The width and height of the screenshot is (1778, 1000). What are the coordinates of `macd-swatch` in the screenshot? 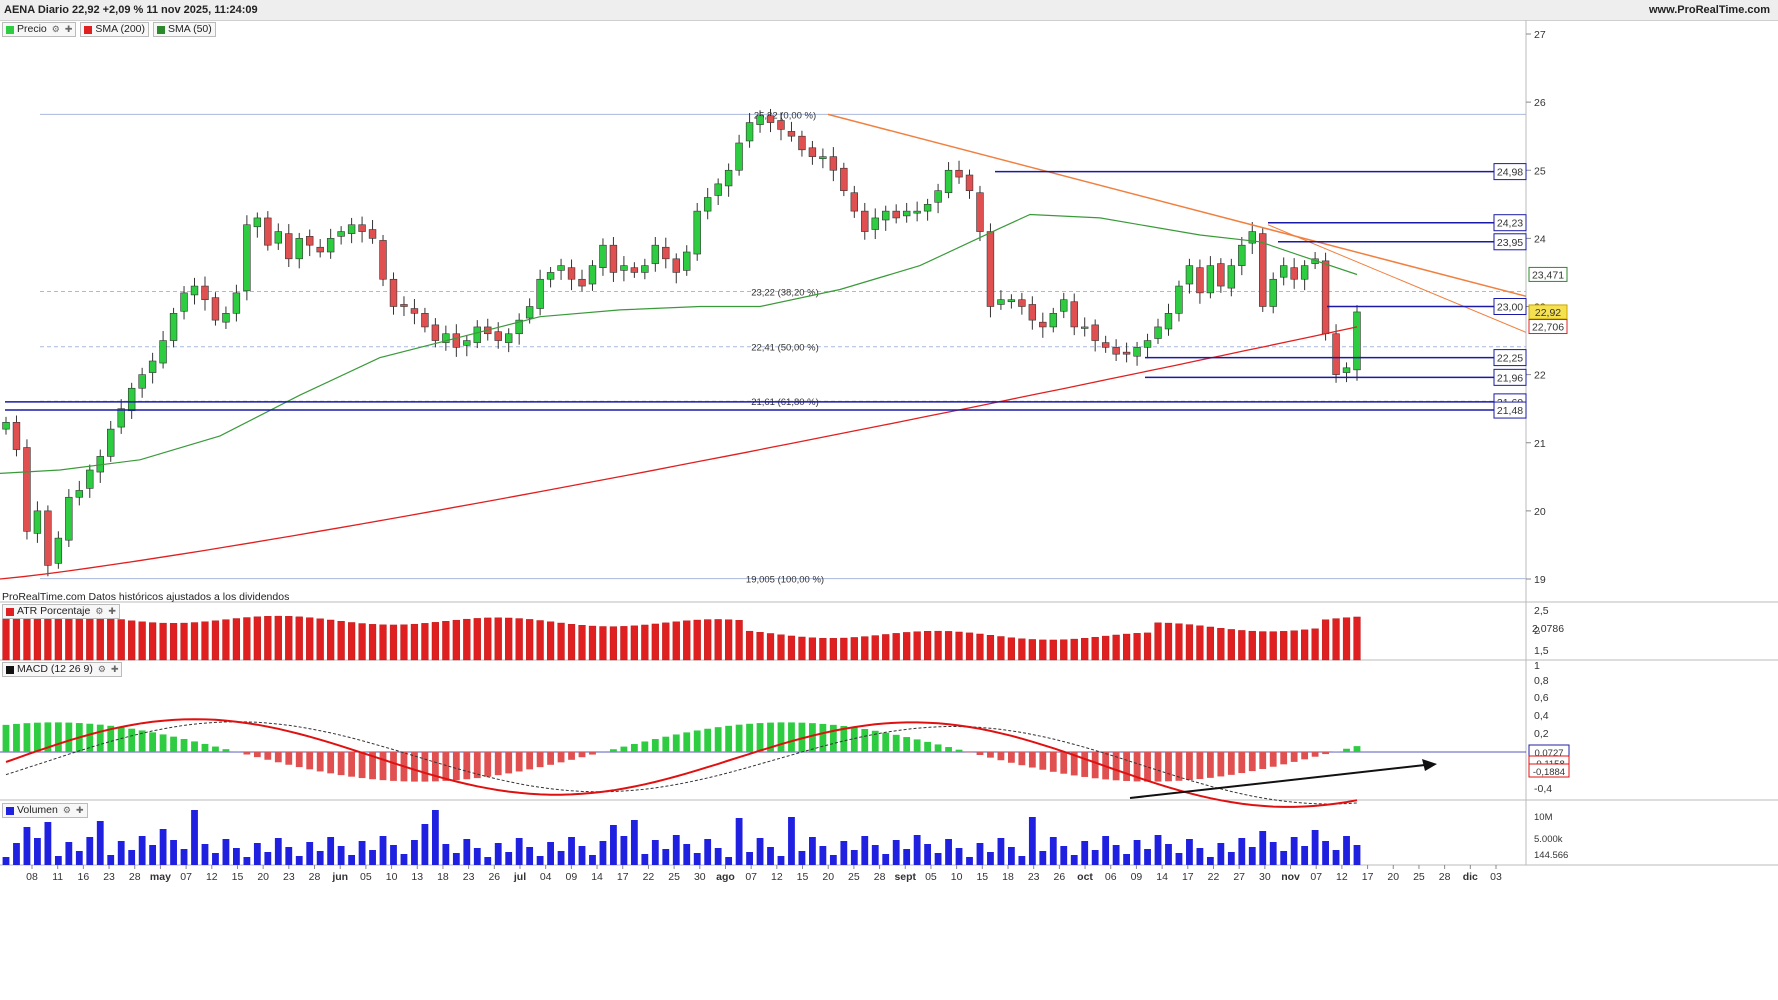 It's located at (10, 669).